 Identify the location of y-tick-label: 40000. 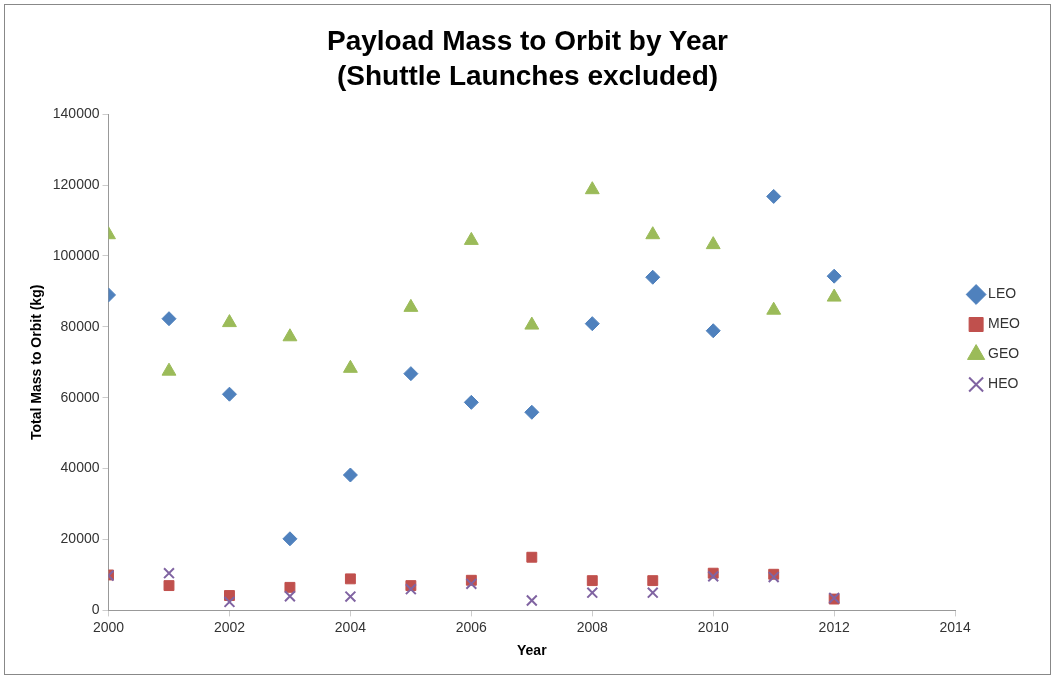
(80, 467).